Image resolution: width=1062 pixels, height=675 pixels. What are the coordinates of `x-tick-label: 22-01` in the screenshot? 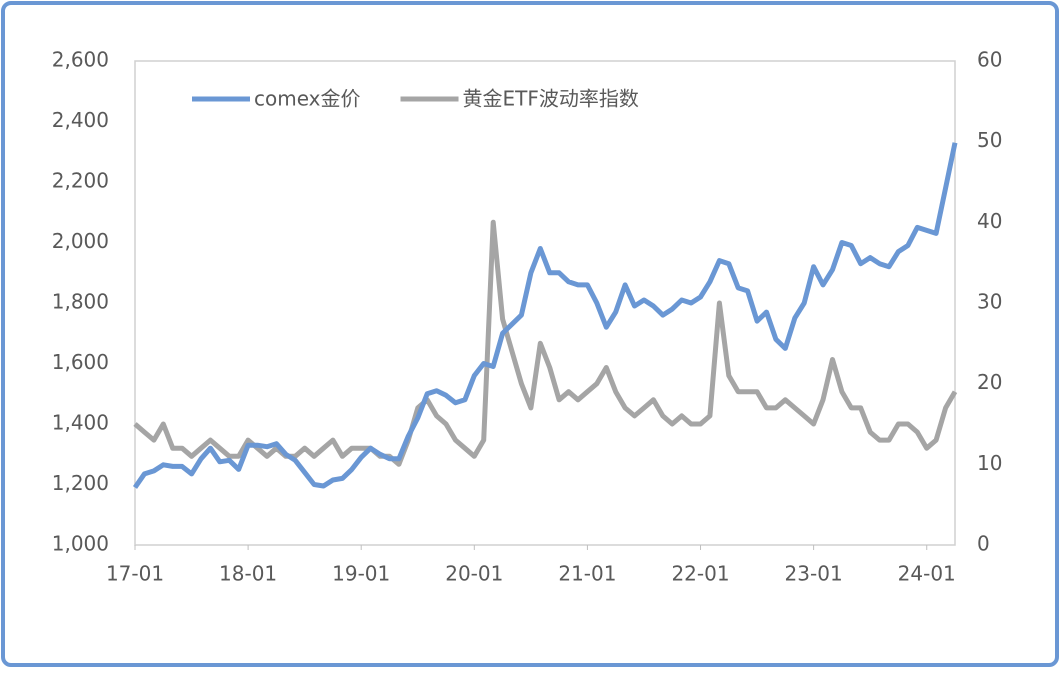 It's located at (700, 574).